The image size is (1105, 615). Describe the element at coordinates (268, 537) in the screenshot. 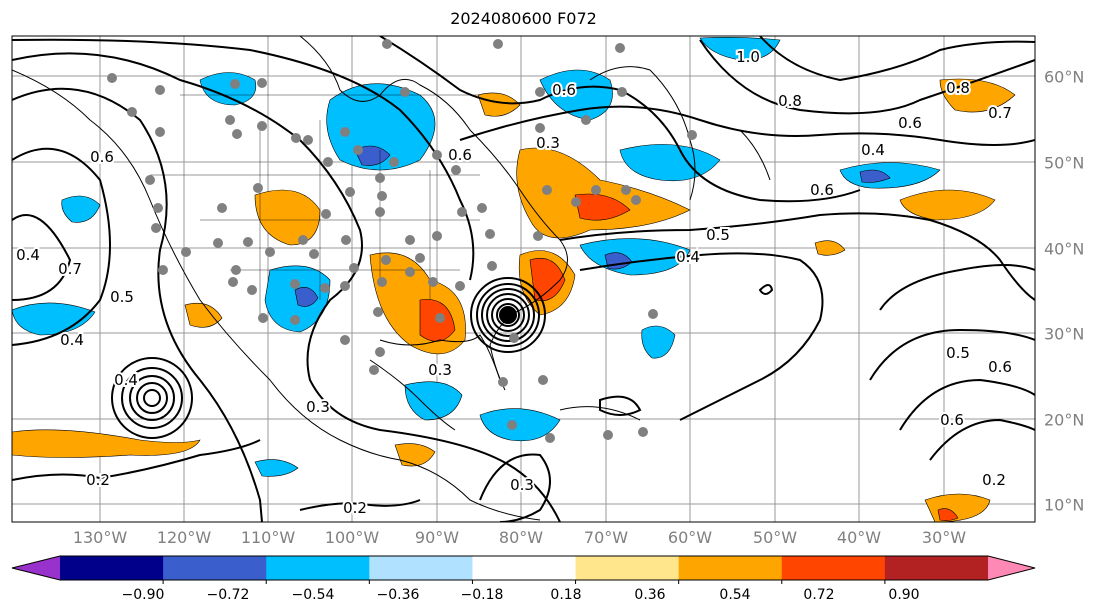

I see `lon-label: 110°W` at that location.